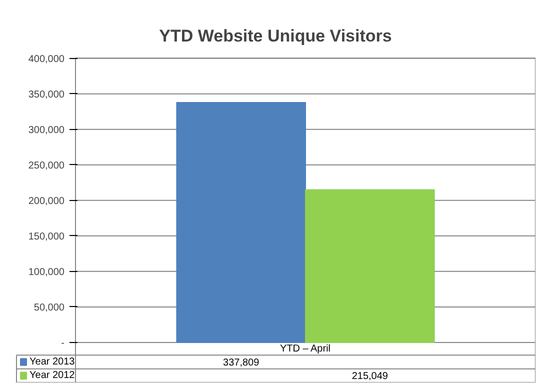  What do you see at coordinates (46, 130) in the screenshot?
I see `y-tick-label: 300,000` at bounding box center [46, 130].